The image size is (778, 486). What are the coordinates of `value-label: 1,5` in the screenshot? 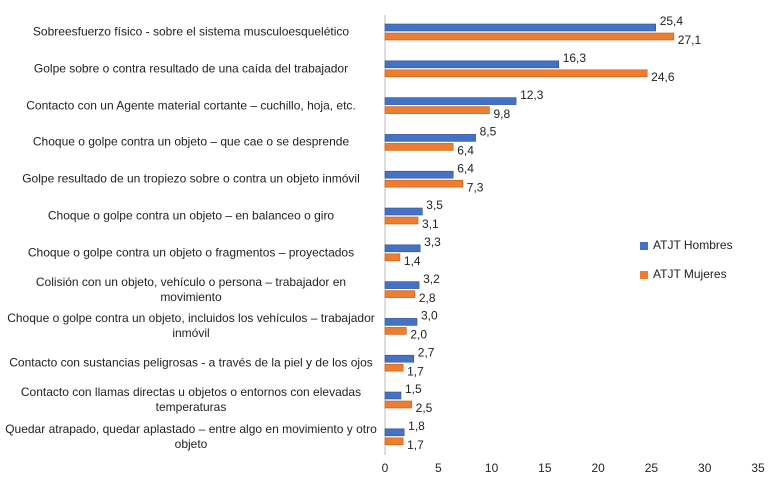 It's located at (413, 389).